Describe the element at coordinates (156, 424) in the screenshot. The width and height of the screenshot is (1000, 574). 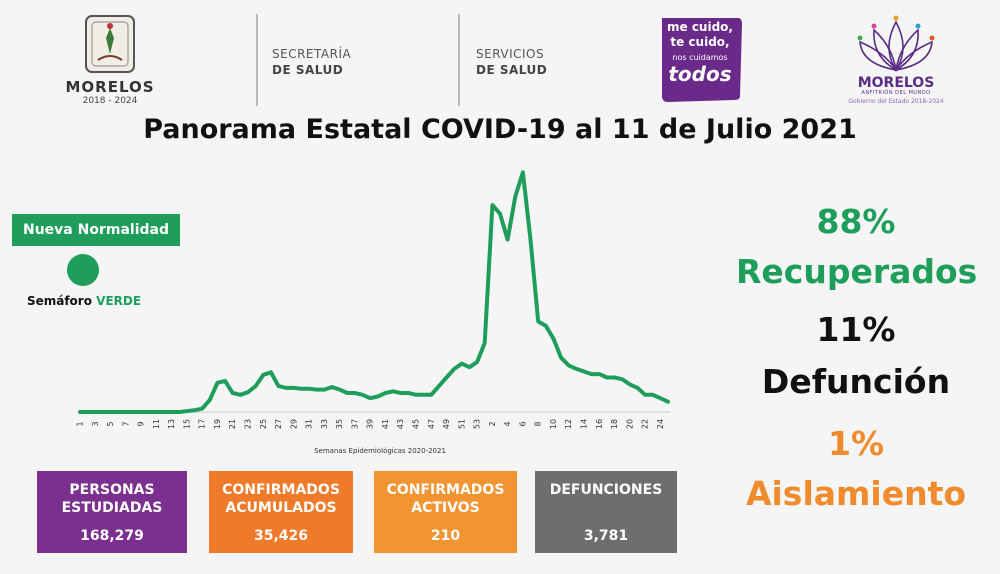
I see `x-tick-label: 11` at that location.